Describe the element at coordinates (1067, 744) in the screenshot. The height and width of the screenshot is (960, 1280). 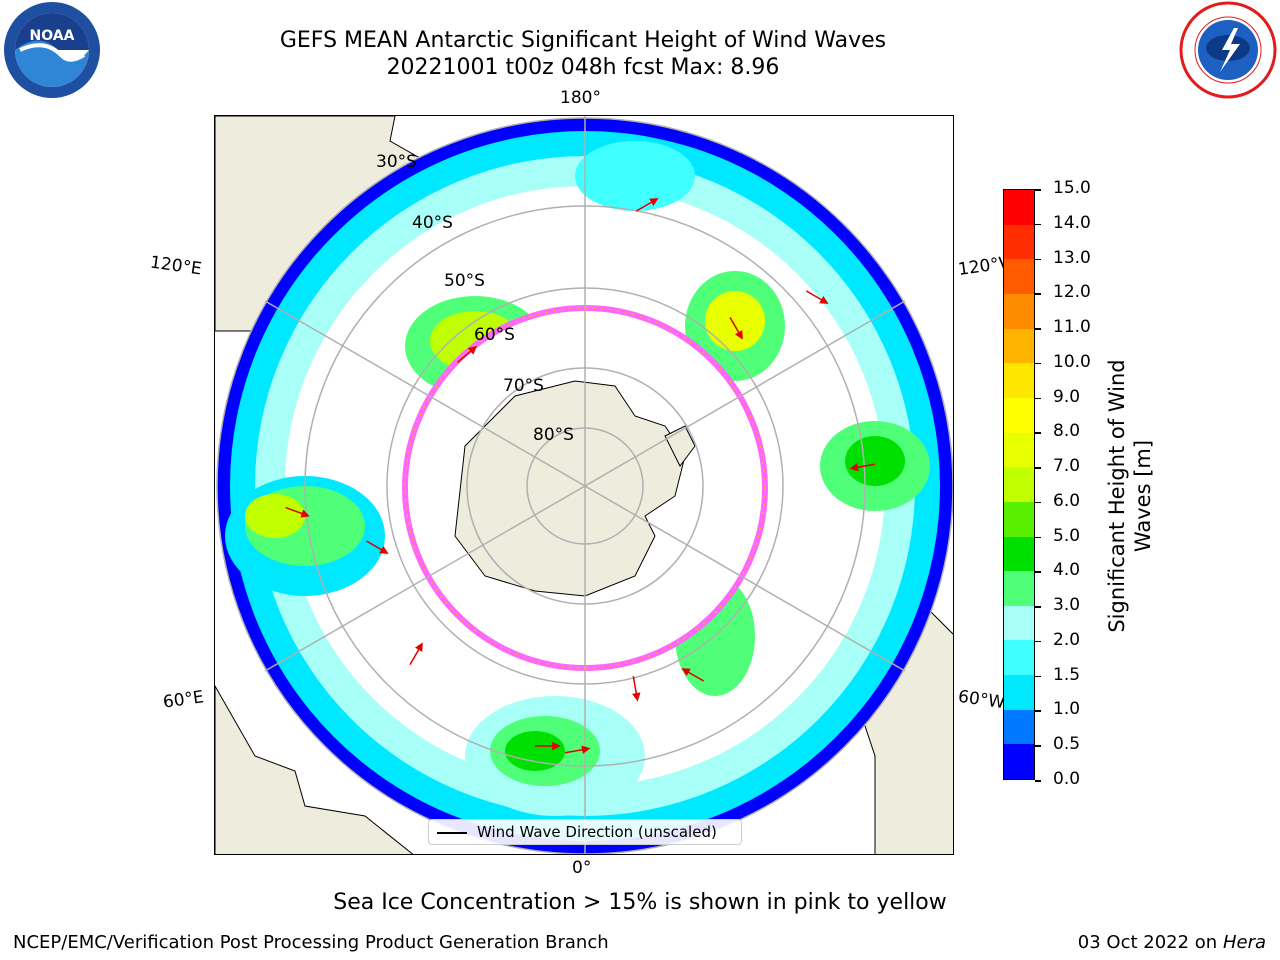
I see `colorbar-tick-label: 0.5` at that location.